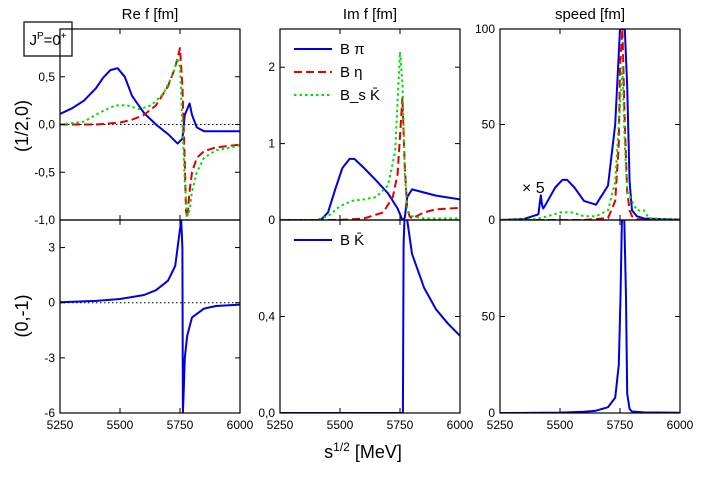 This screenshot has width=708, height=477. Describe the element at coordinates (271, 67) in the screenshot. I see `y-tick-label: 2` at that location.